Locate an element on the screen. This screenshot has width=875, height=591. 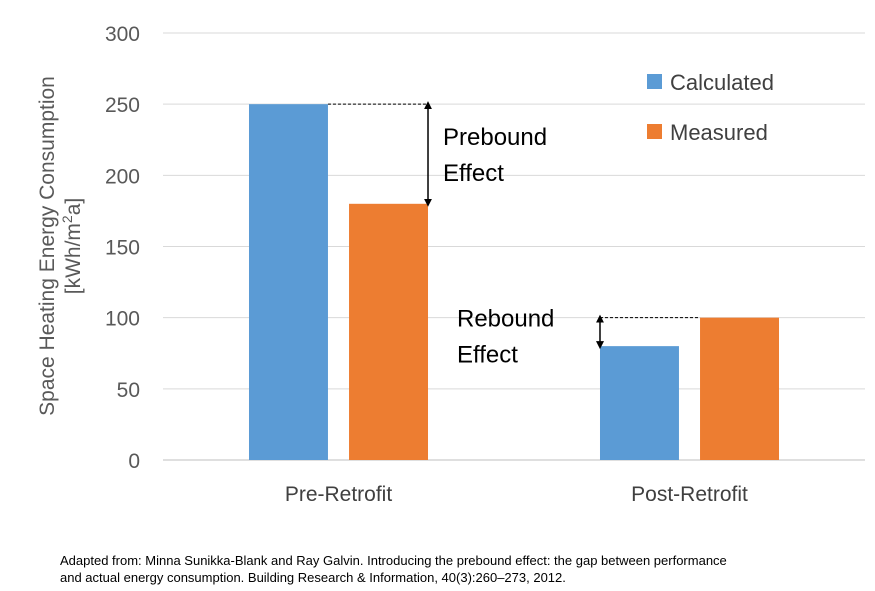
legend-label-0: Calculated is located at coordinates (722, 82).